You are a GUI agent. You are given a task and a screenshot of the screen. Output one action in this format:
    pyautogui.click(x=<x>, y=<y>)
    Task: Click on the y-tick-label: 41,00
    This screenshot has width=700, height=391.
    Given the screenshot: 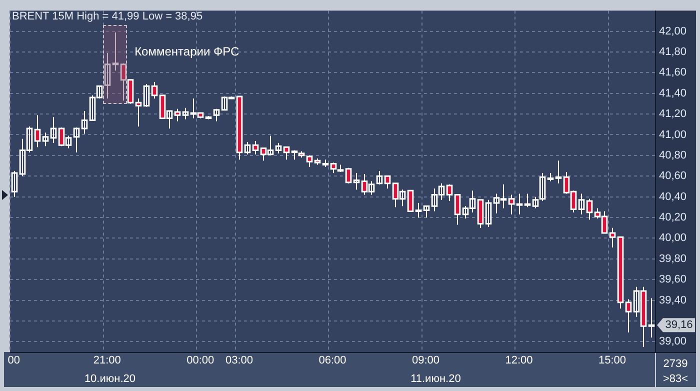 What is the action you would take?
    pyautogui.click(x=673, y=134)
    